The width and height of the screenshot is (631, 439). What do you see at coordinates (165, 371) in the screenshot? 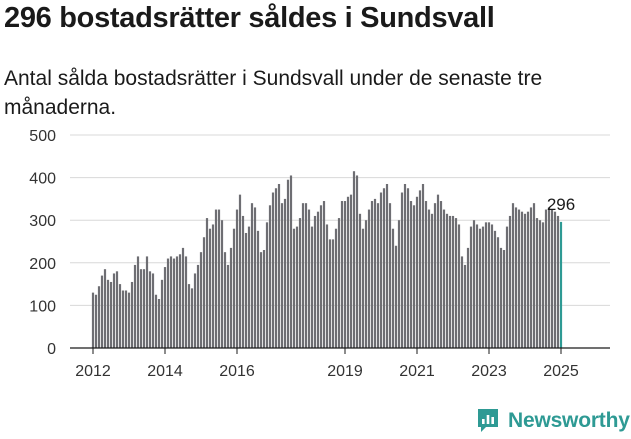
I see `x-tick-label: 2014` at bounding box center [165, 371].